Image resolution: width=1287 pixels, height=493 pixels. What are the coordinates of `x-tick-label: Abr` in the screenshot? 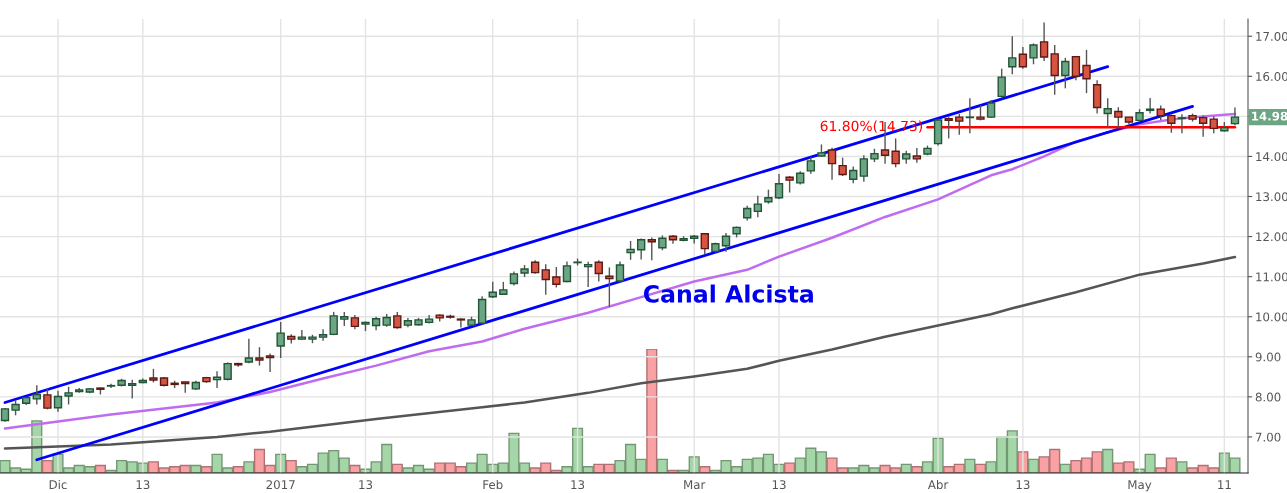 It's located at (938, 484).